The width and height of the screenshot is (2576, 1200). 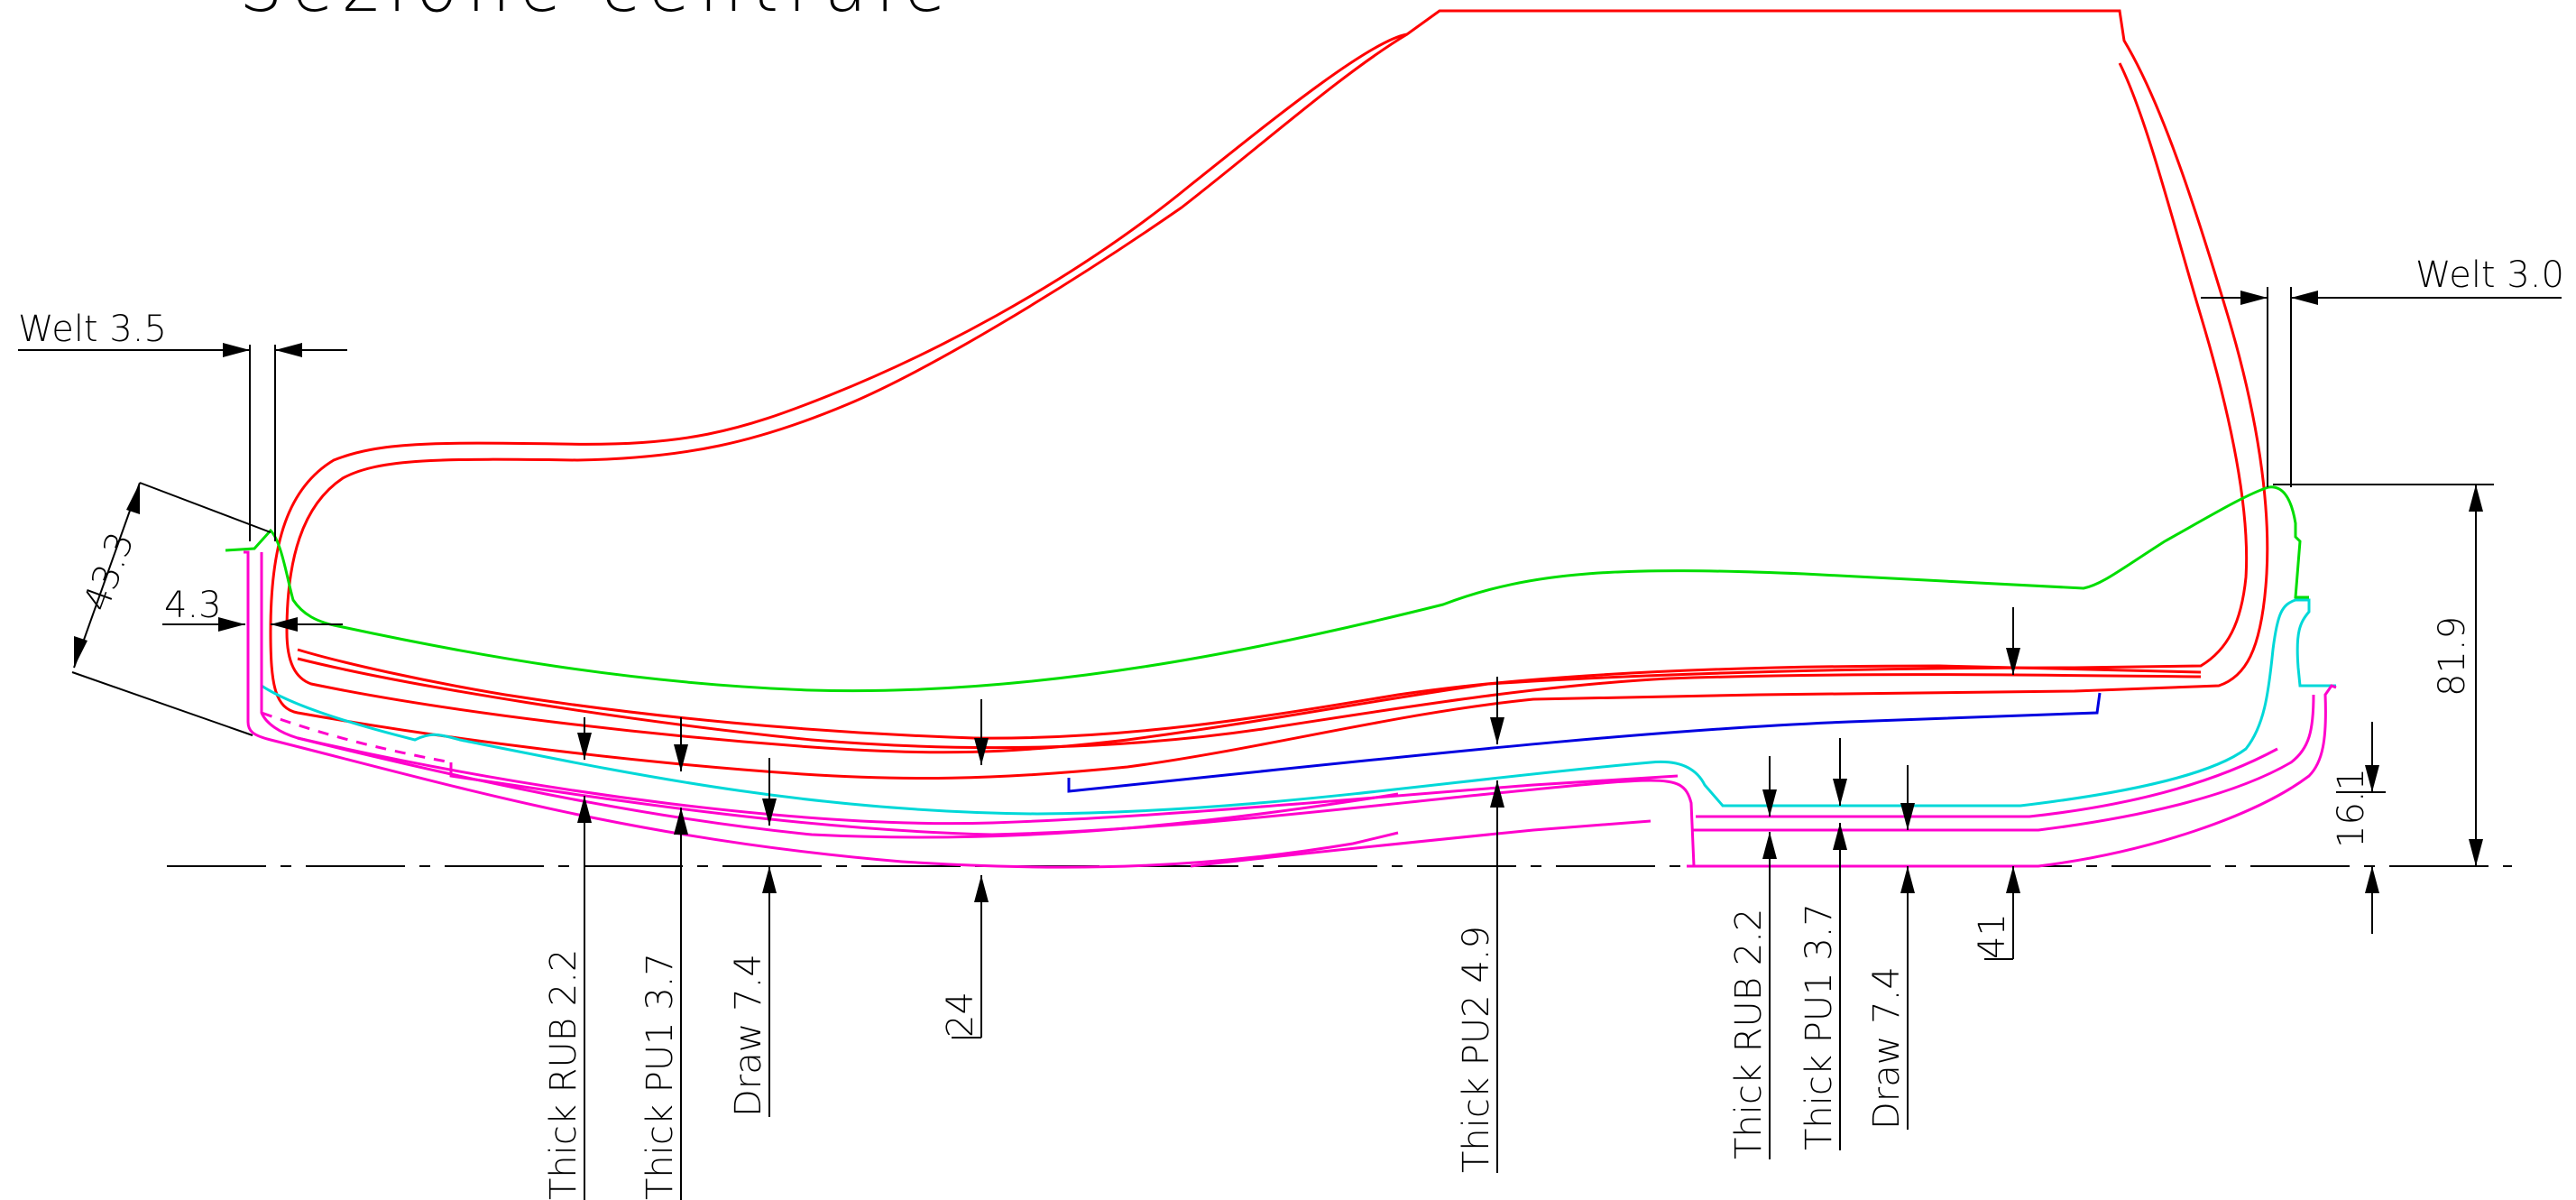 What do you see at coordinates (960, 1015) in the screenshot?
I see `label-forefoot-sole-thickness: 24` at bounding box center [960, 1015].